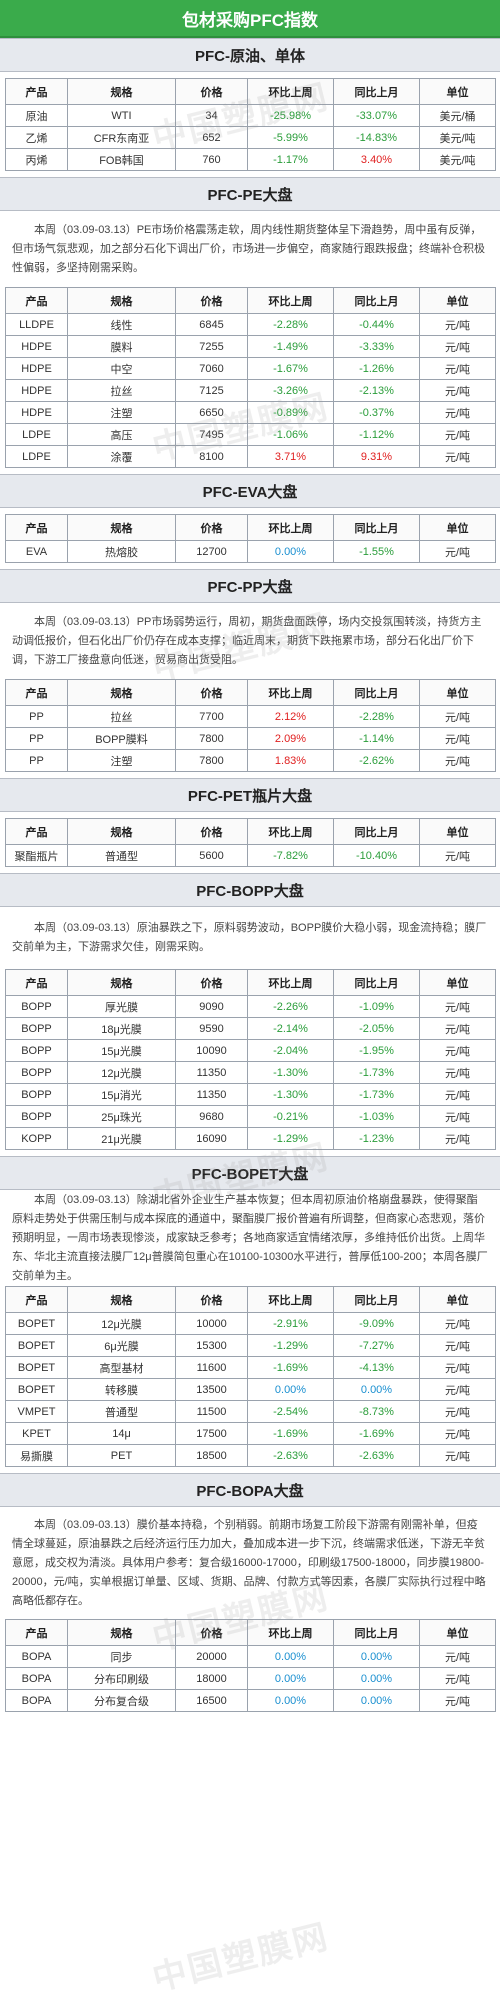  What do you see at coordinates (121, 738) in the screenshot?
I see `table-cell: BOPP膜料` at bounding box center [121, 738].